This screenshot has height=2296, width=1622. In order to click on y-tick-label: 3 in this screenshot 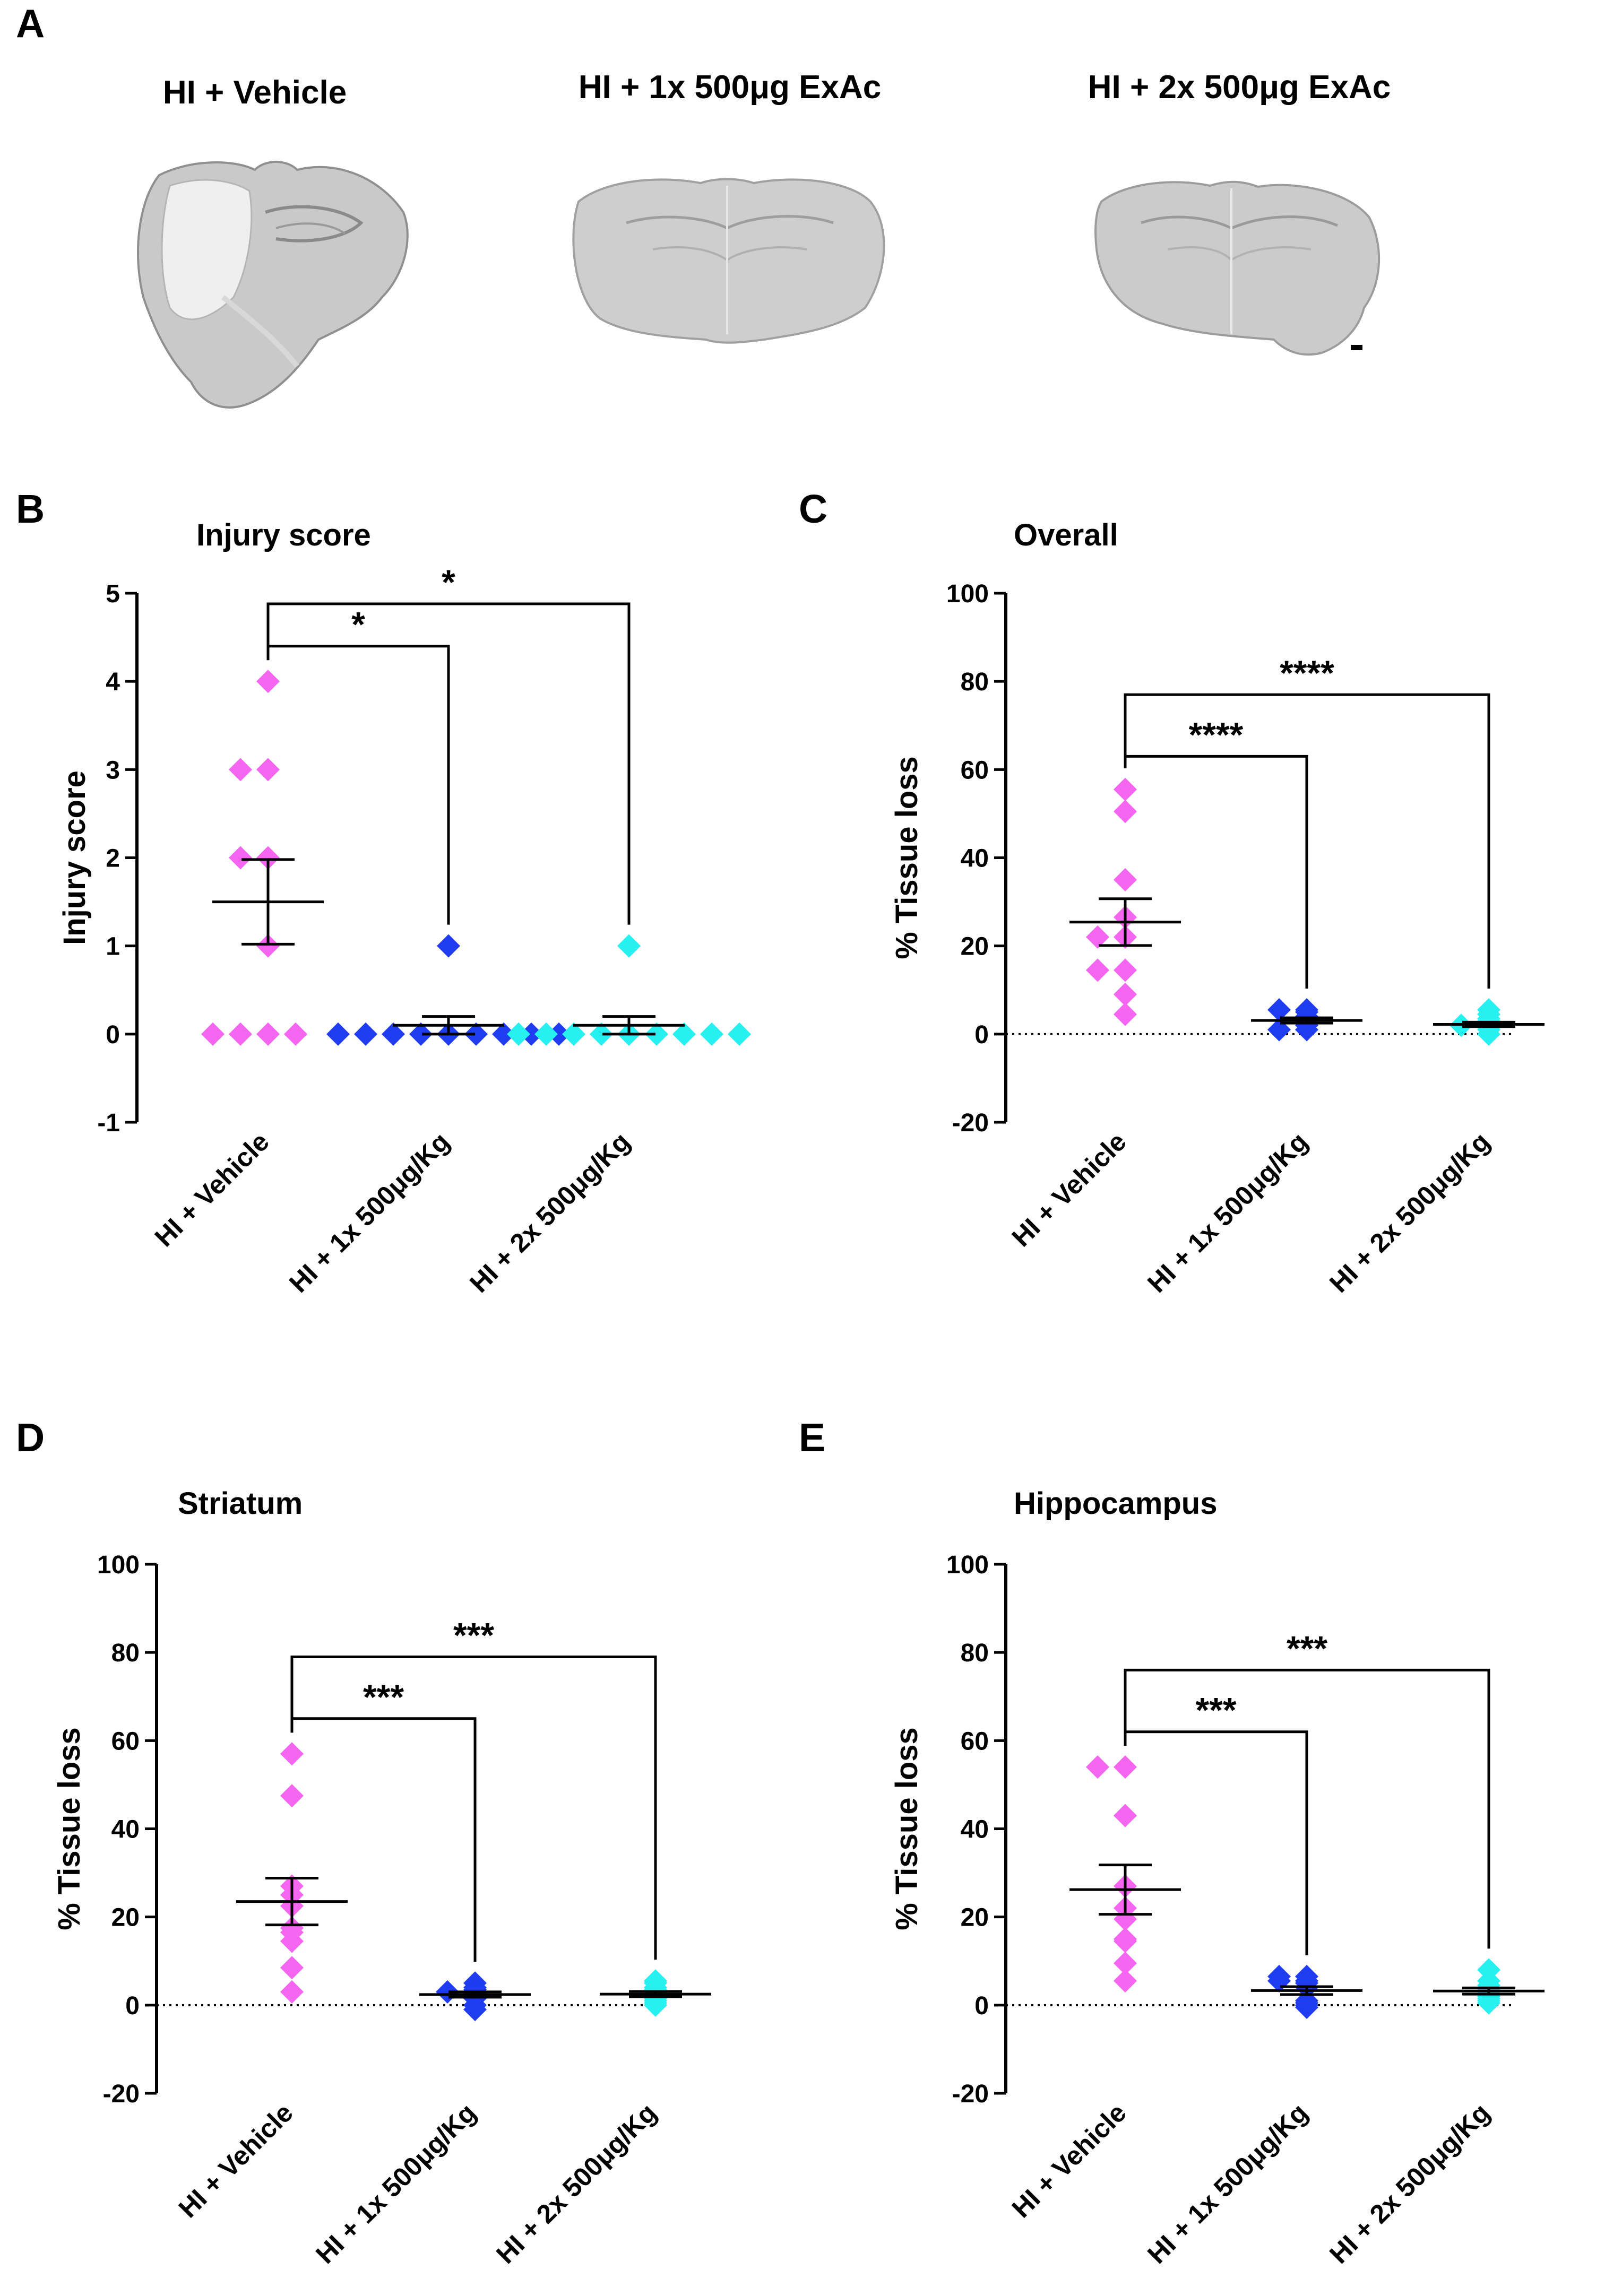, I will do `click(113, 770)`.